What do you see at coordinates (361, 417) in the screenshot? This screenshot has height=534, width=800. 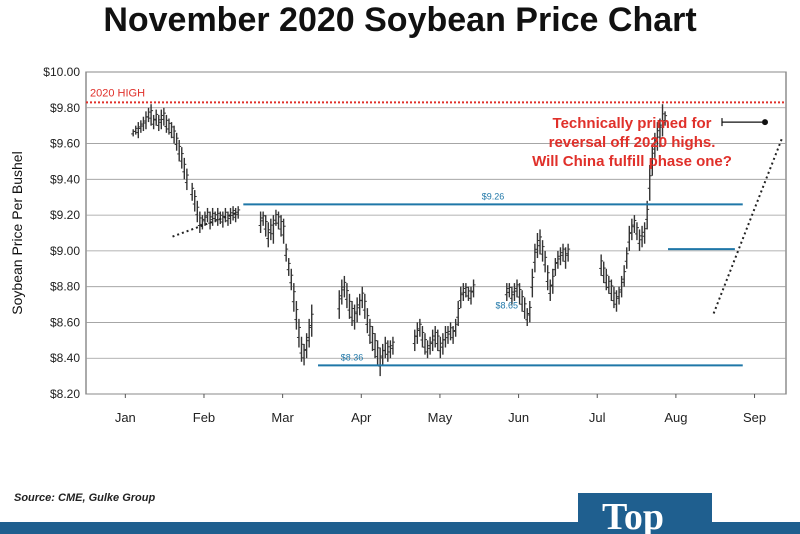 I see `x-tick-label: Apr` at bounding box center [361, 417].